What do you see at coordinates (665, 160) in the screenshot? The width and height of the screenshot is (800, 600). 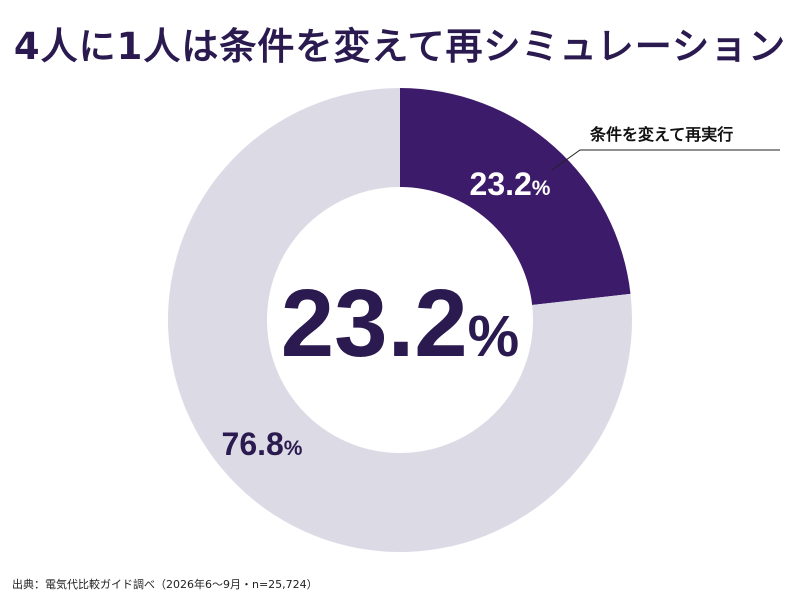 I see `callout-leader-line` at bounding box center [665, 160].